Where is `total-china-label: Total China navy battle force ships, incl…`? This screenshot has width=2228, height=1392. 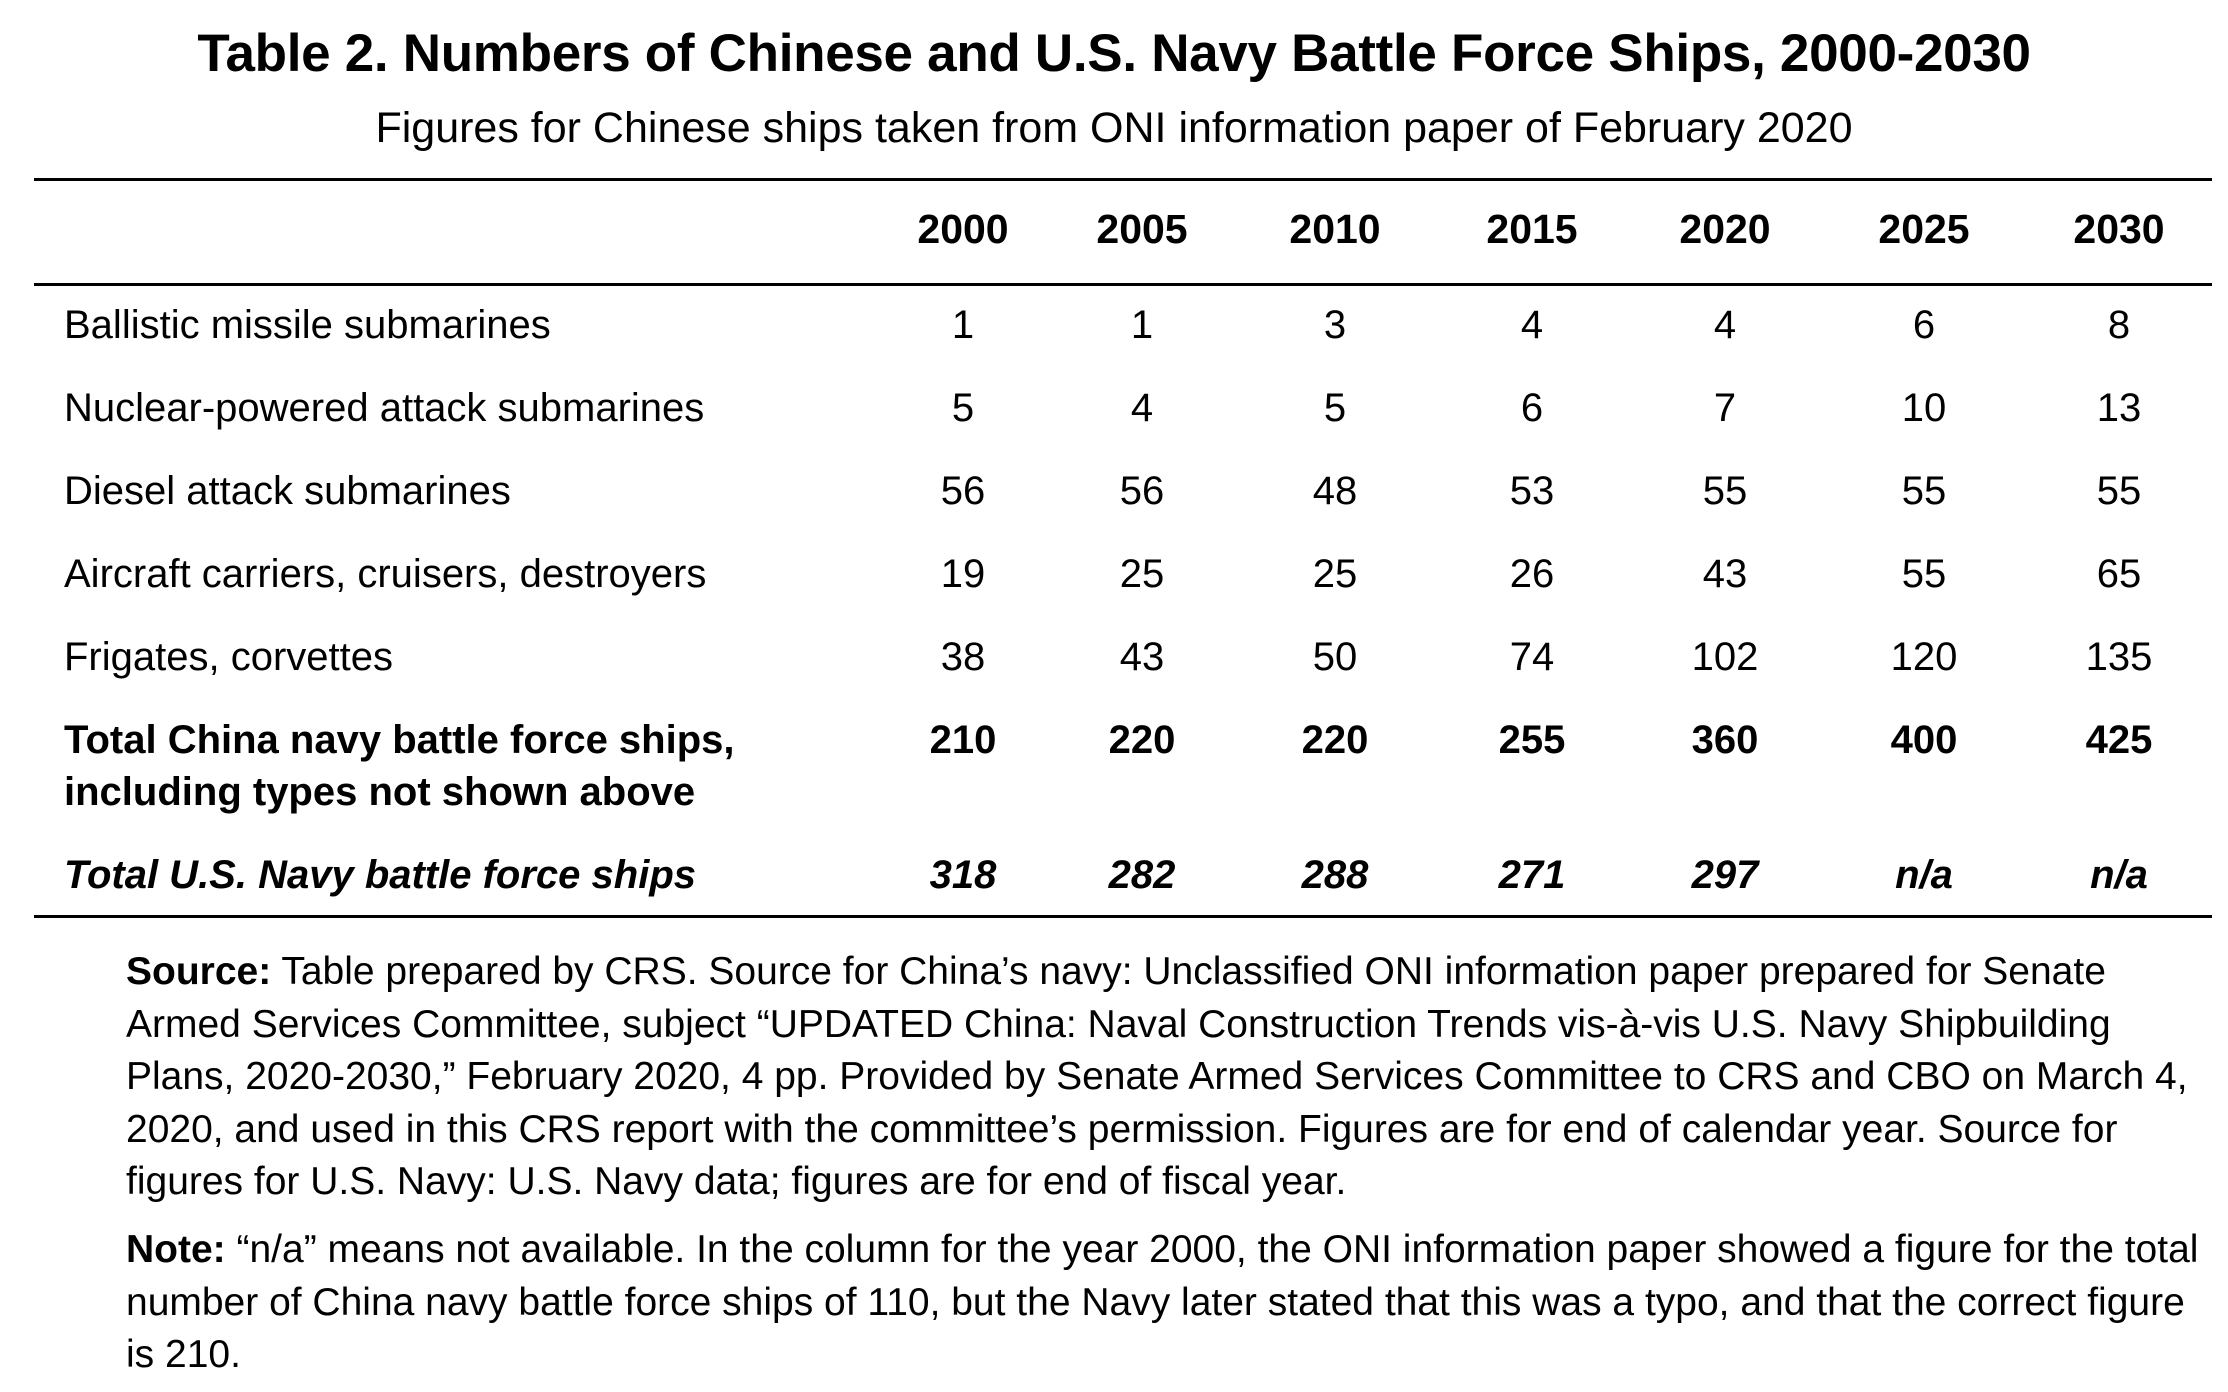
total-china-label: Total China navy battle force ships, incl… is located at coordinates (399, 766).